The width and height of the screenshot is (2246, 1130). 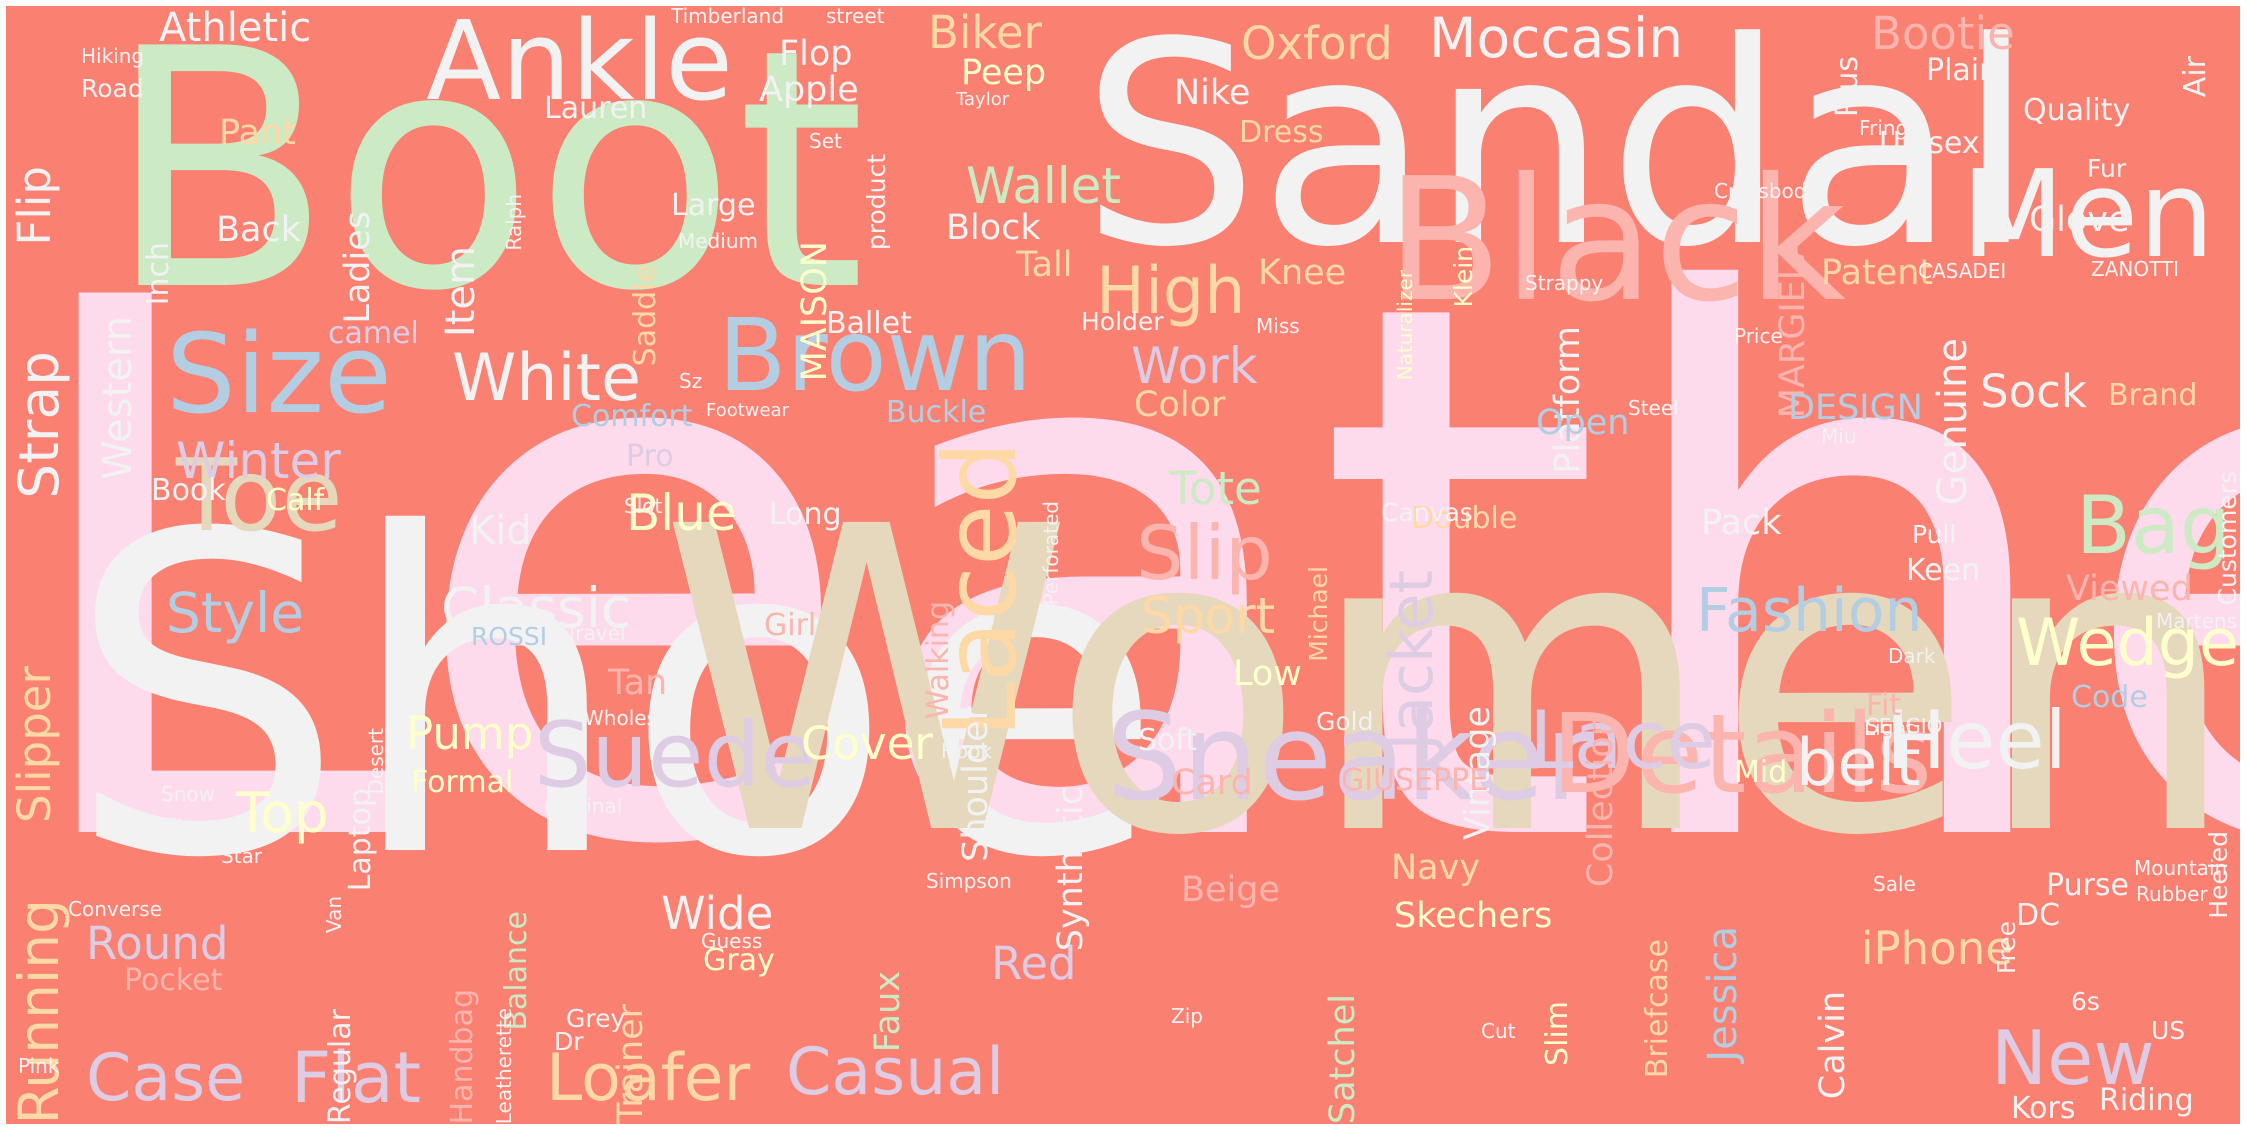 I want to click on word-flop: Flop, so click(x=816, y=54).